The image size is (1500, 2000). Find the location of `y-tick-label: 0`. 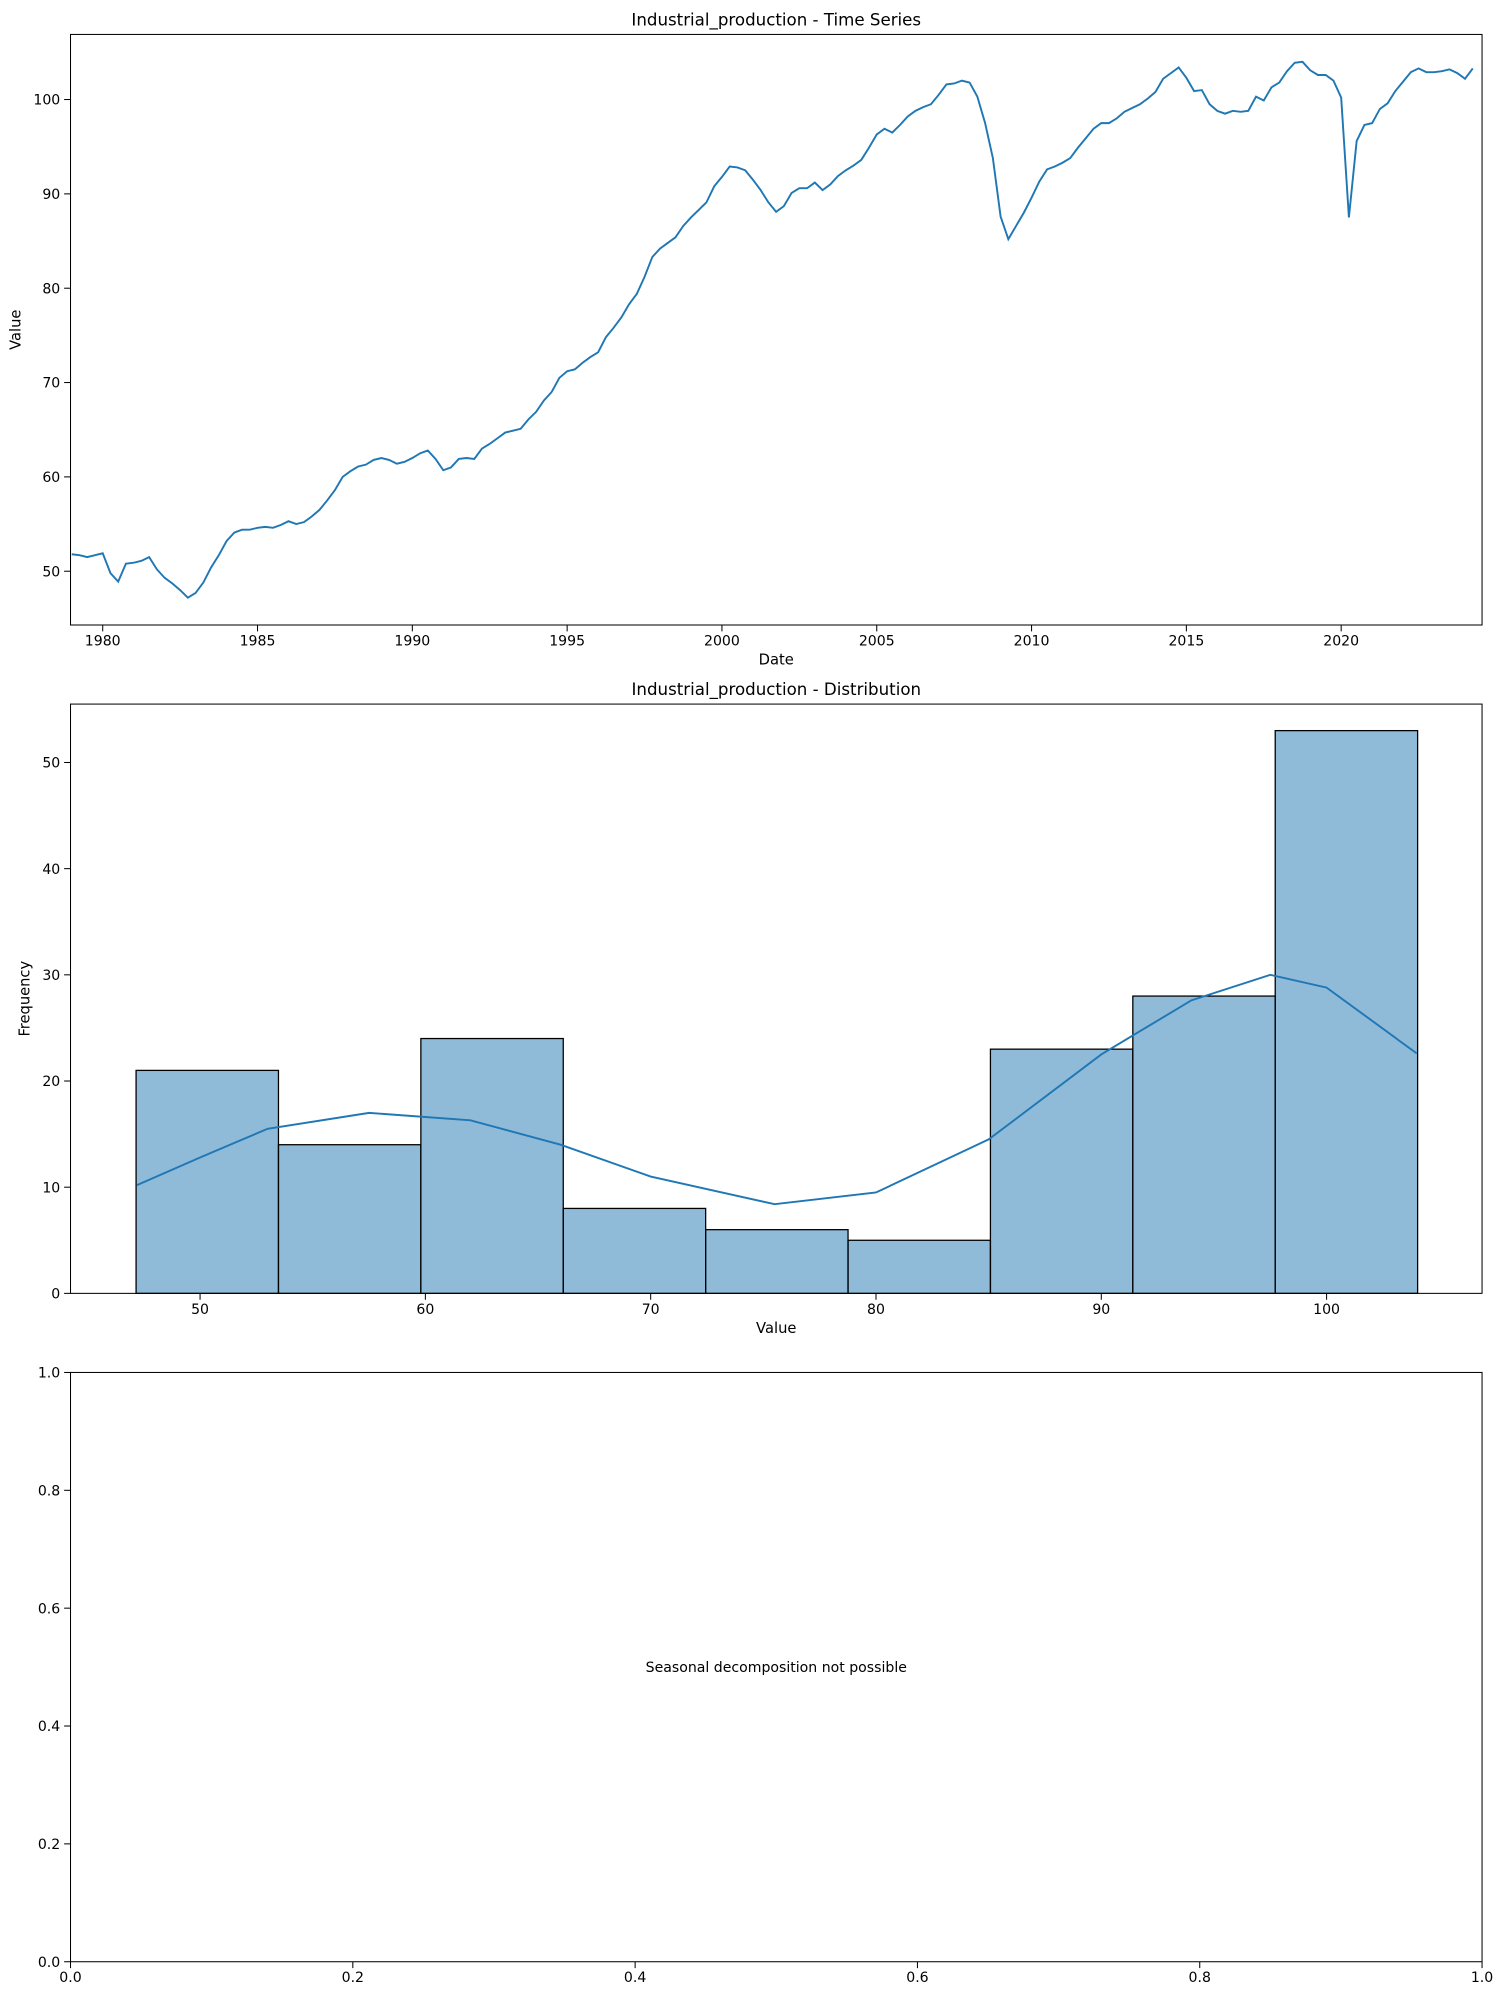

y-tick-label: 0 is located at coordinates (55, 1295).